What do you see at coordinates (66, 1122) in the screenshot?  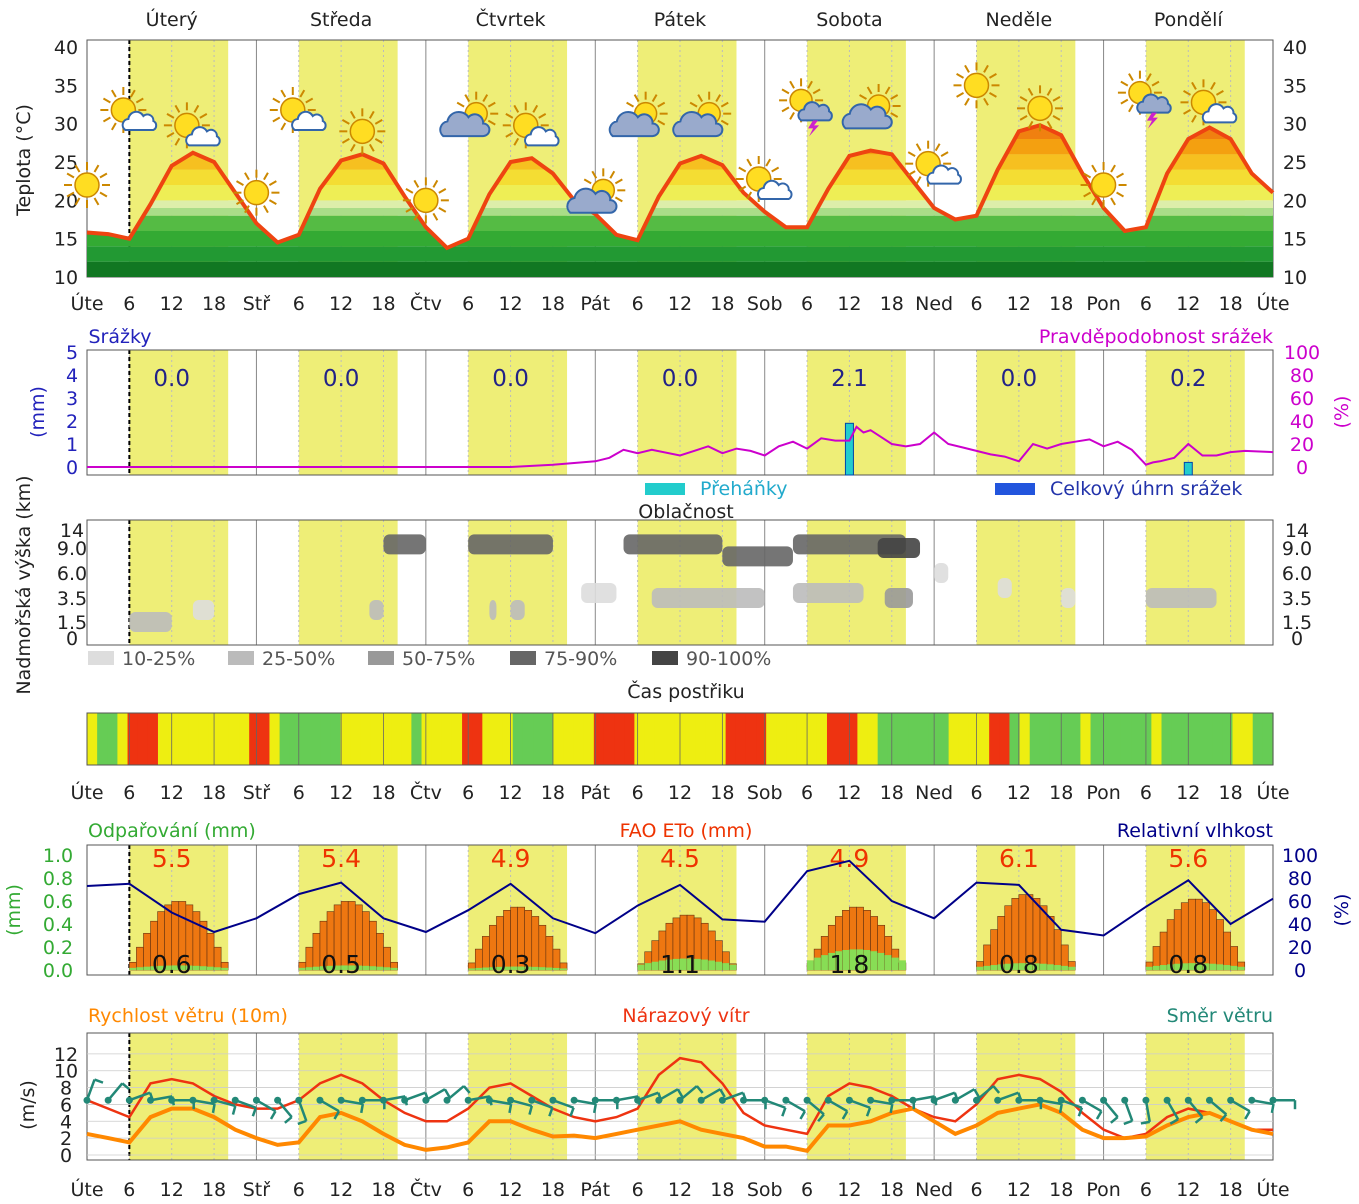 I see `y-tick-left: 4` at bounding box center [66, 1122].